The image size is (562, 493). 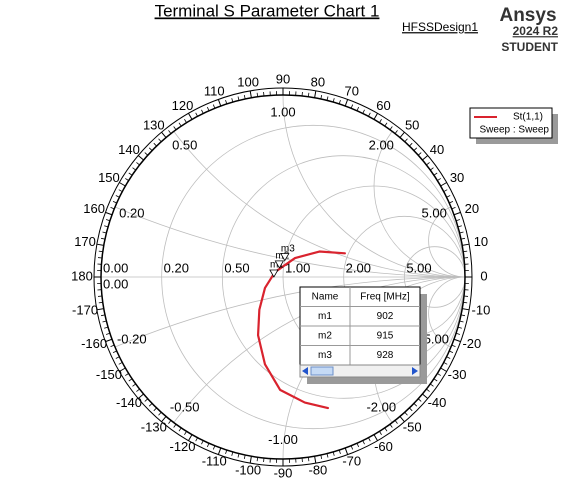 I want to click on reactance-label: 1.00, so click(x=282, y=112).